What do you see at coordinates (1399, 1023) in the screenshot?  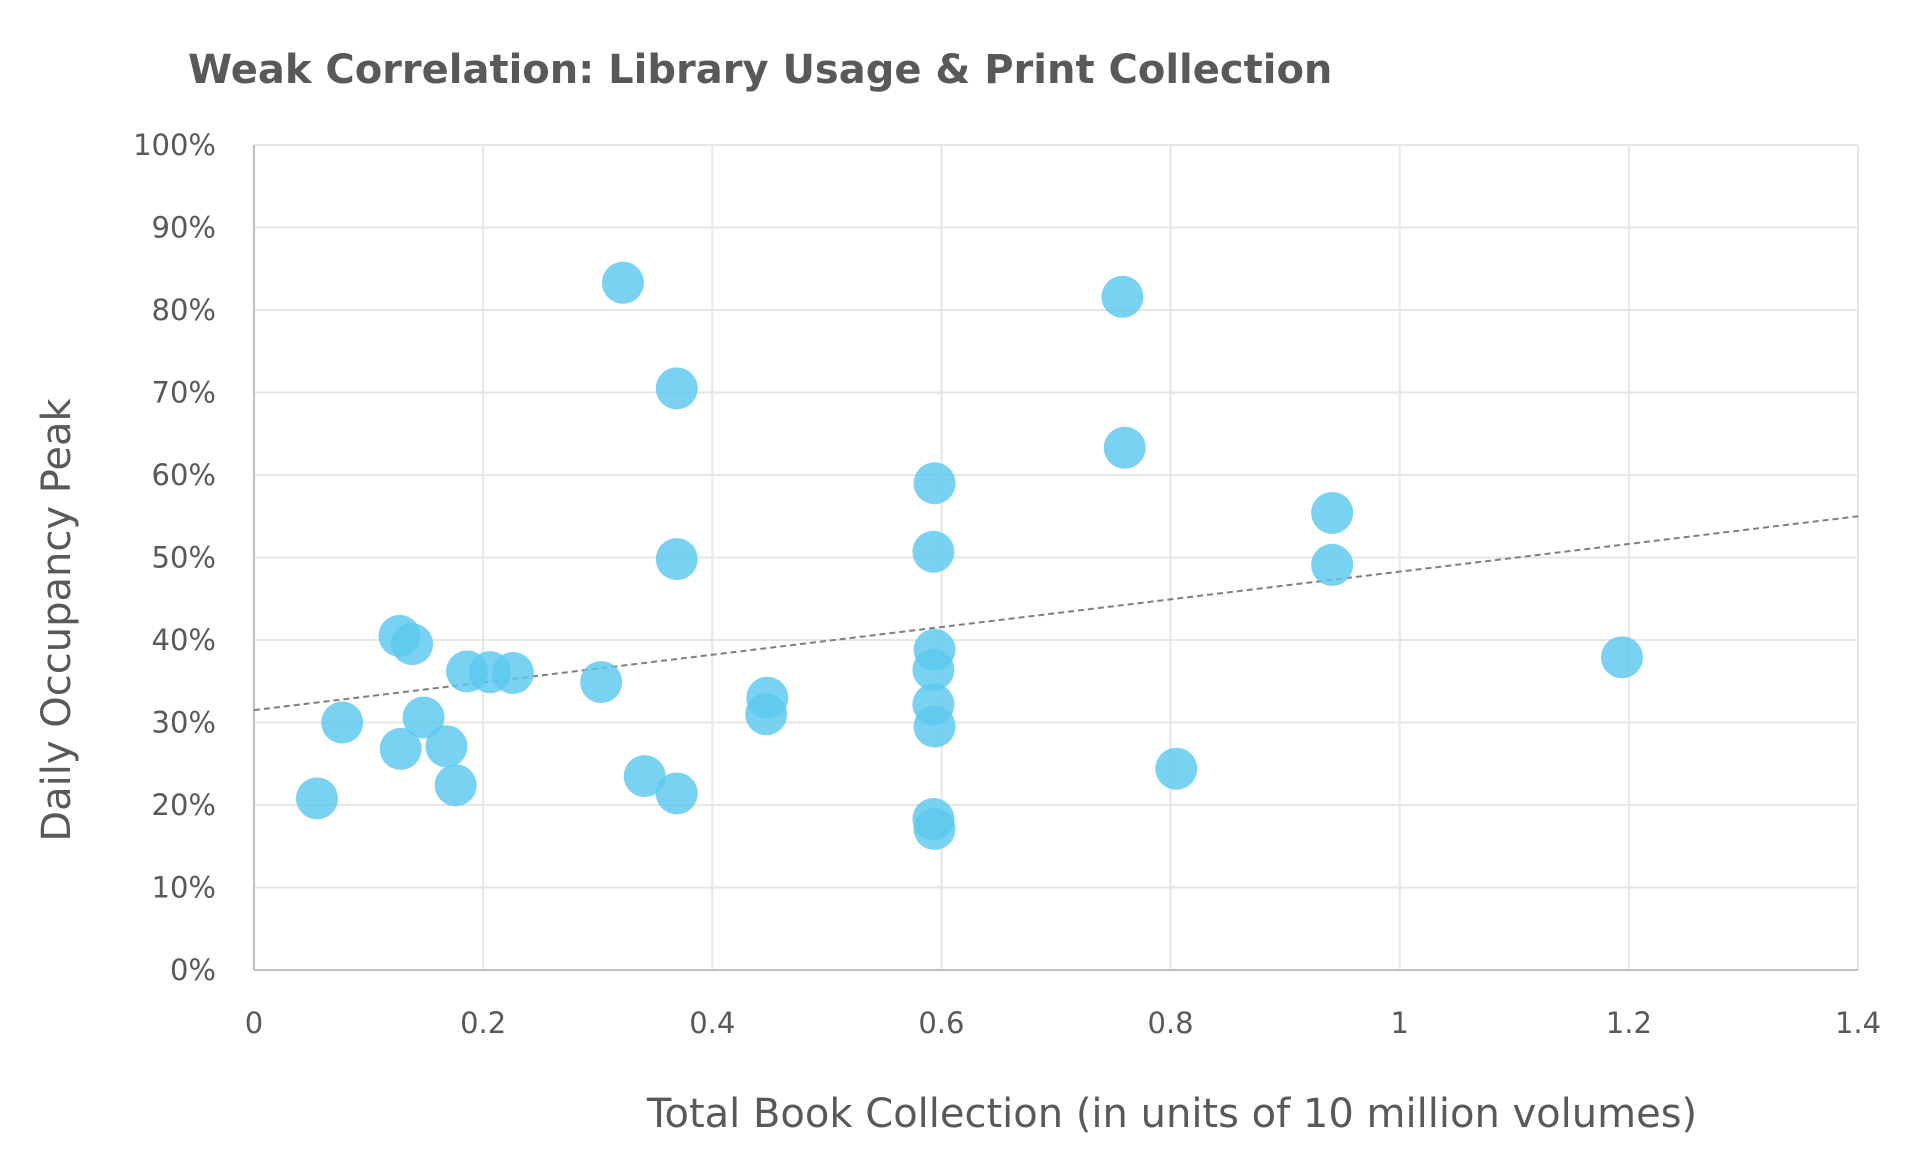 I see `x-tick-label: 1` at bounding box center [1399, 1023].